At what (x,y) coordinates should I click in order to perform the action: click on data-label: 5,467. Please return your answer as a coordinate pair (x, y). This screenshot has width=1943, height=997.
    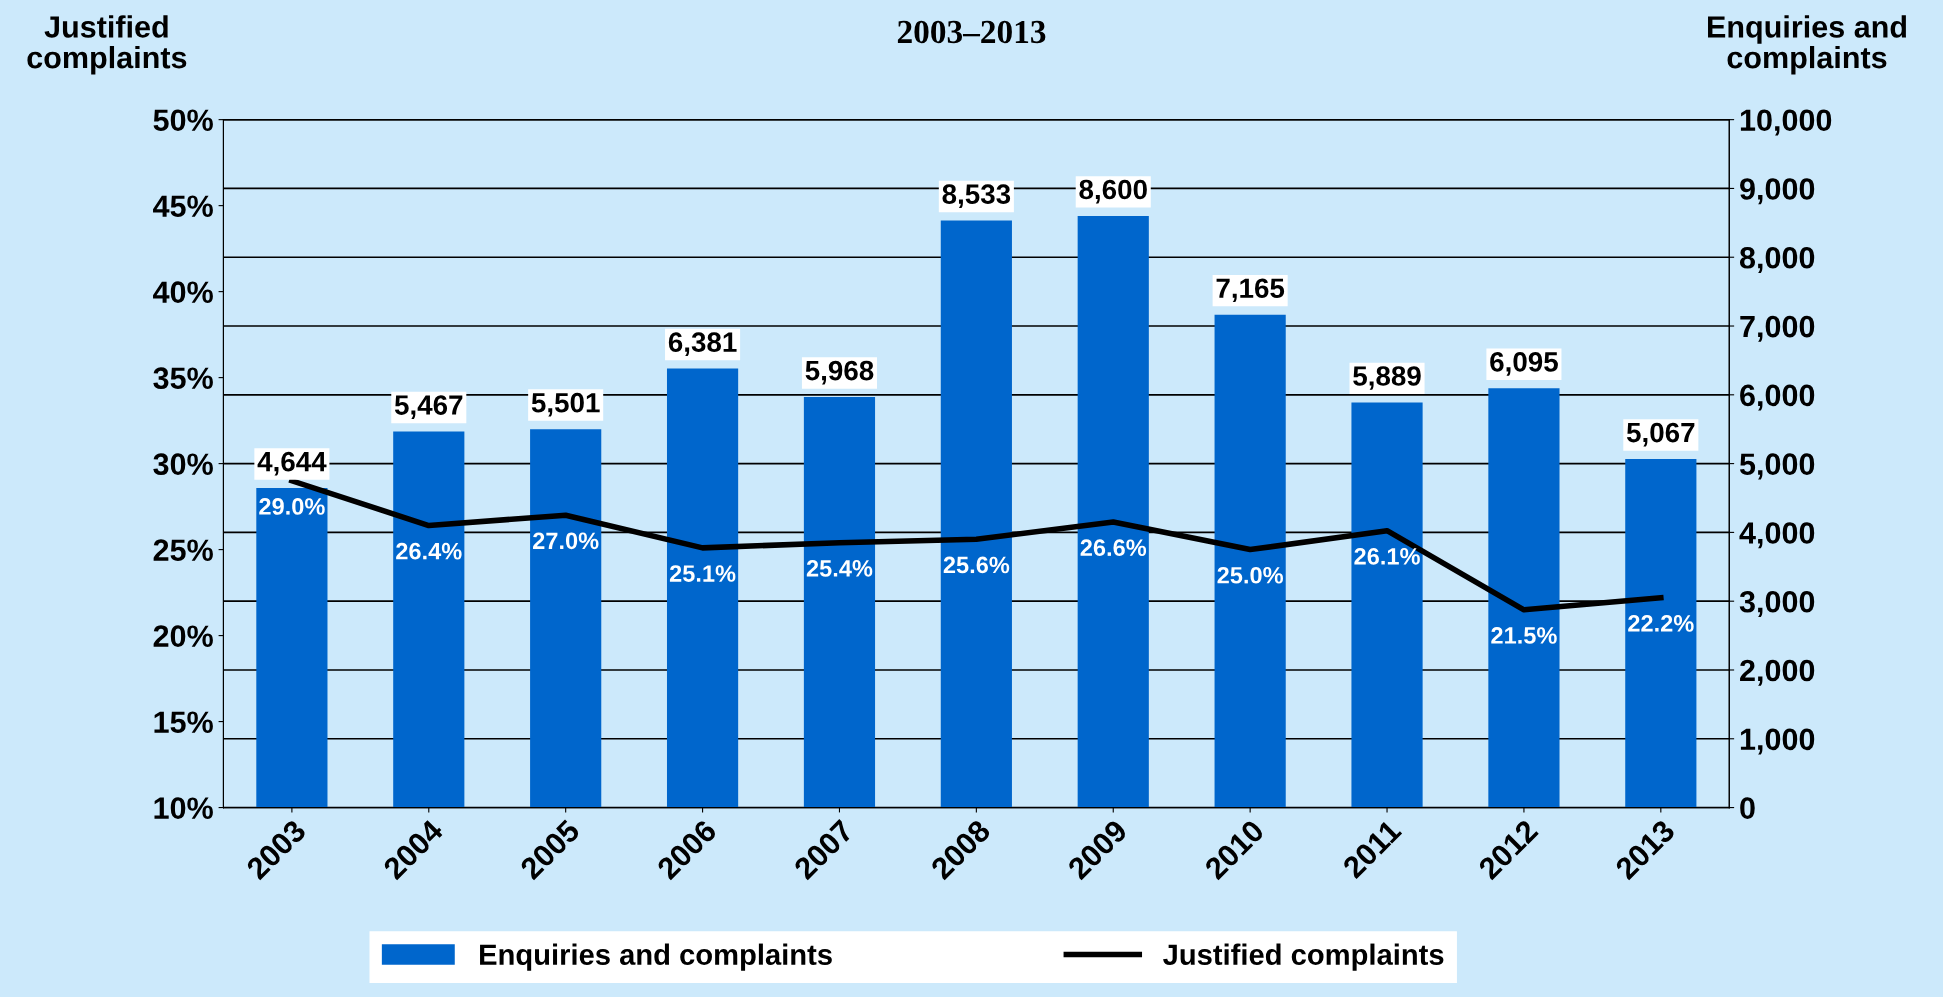
    Looking at the image, I should click on (428, 407).